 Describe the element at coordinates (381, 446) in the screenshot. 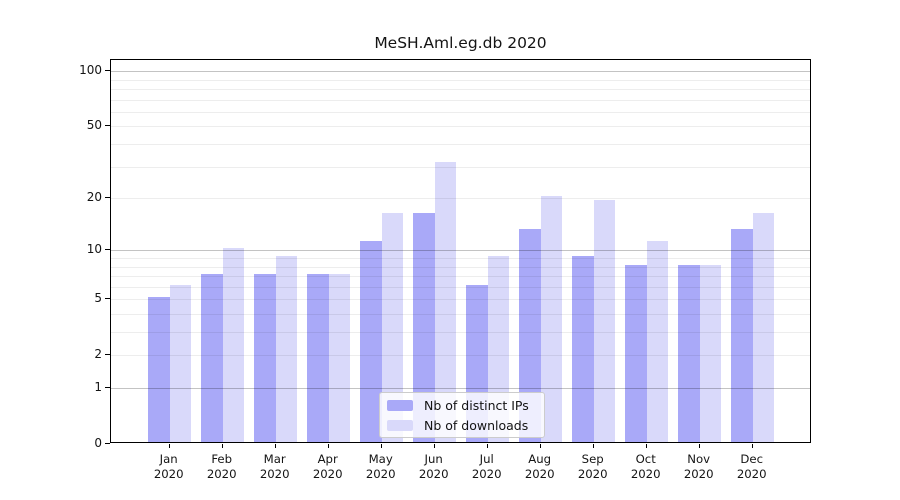

I see `x-tick-may` at that location.